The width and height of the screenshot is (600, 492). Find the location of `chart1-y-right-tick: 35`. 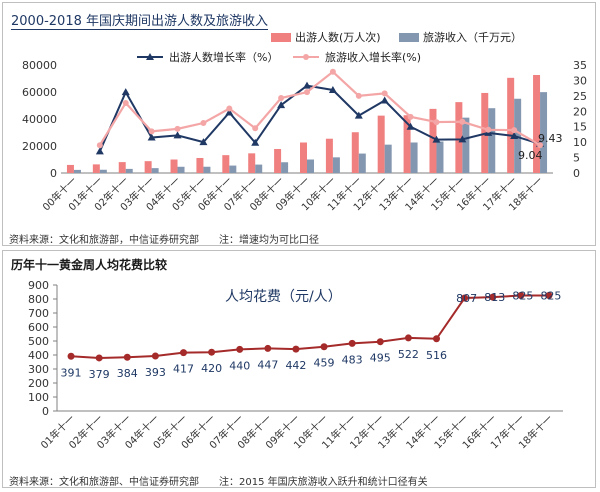

chart1-y-right-tick: 35 is located at coordinates (580, 65).